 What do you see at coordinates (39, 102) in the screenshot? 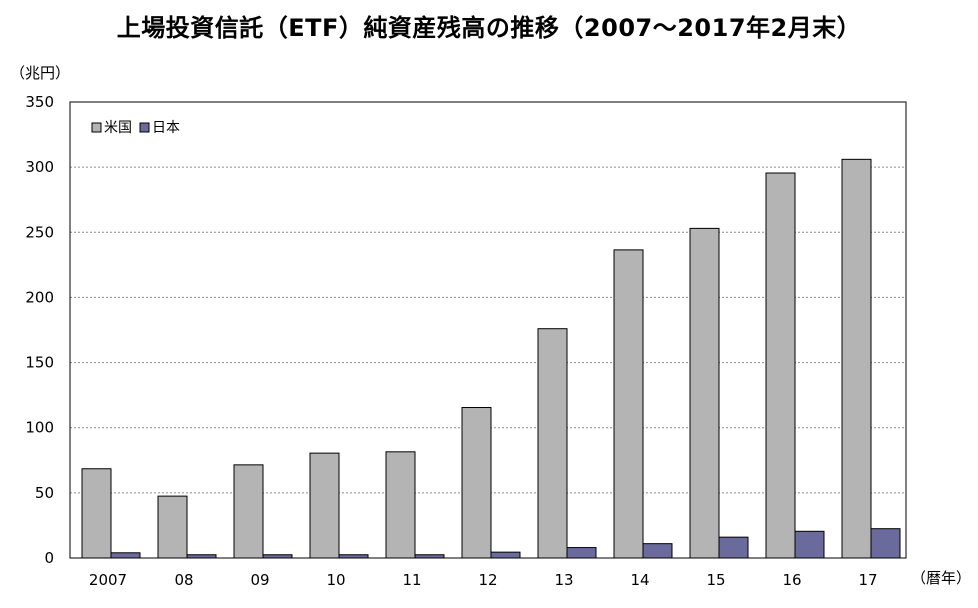
I see `y-tick-label: 350` at bounding box center [39, 102].